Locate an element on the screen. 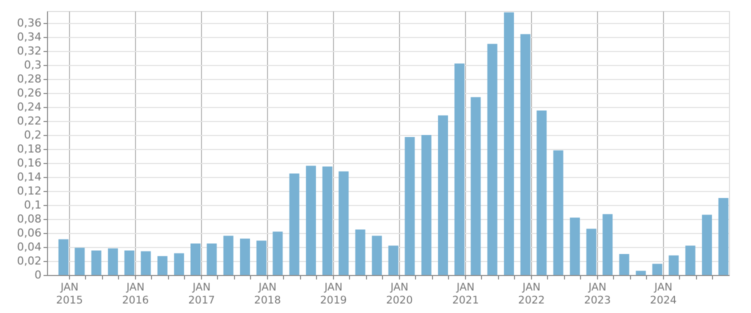 This screenshot has height=313, width=751. y-tick-label: 0,12 is located at coordinates (29, 191).